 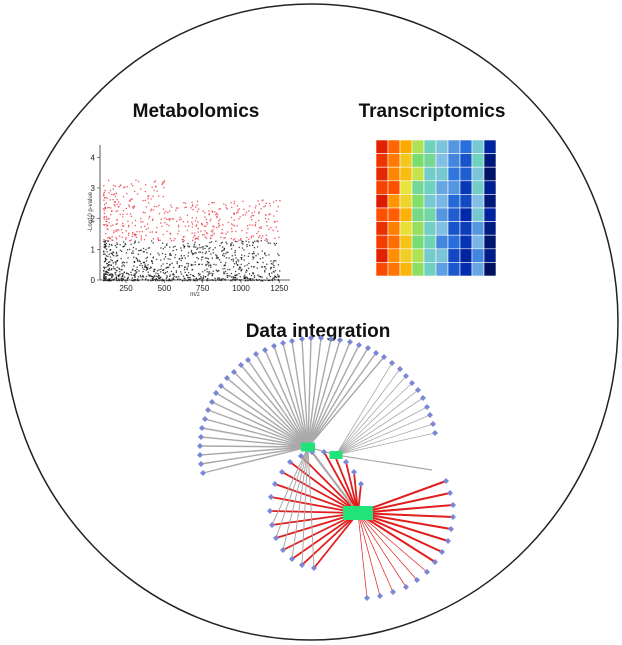 What do you see at coordinates (204, 286) in the screenshot?
I see `x-ticks: 250 500 750 1000 1250` at bounding box center [204, 286].